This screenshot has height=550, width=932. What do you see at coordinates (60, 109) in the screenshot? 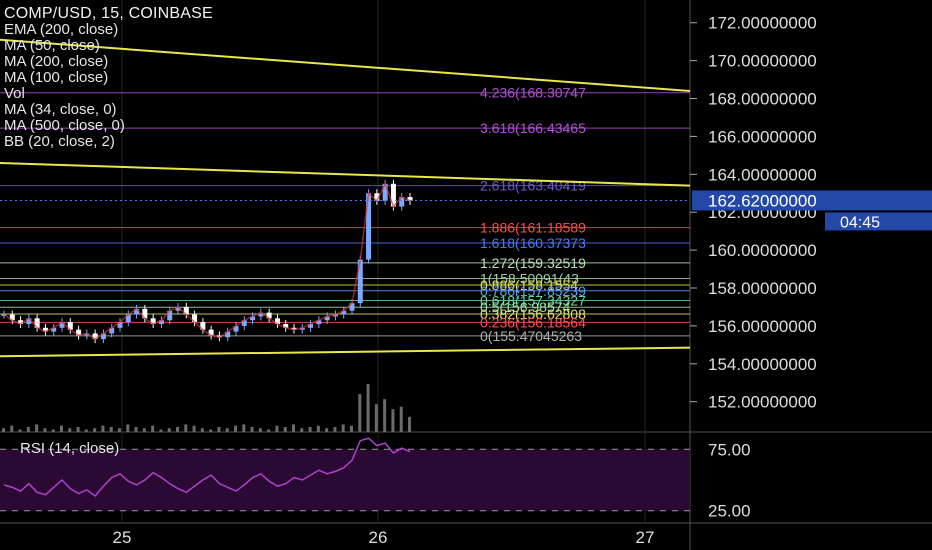
I see `indicator-ma34: MA (34, close, 0)` at bounding box center [60, 109].